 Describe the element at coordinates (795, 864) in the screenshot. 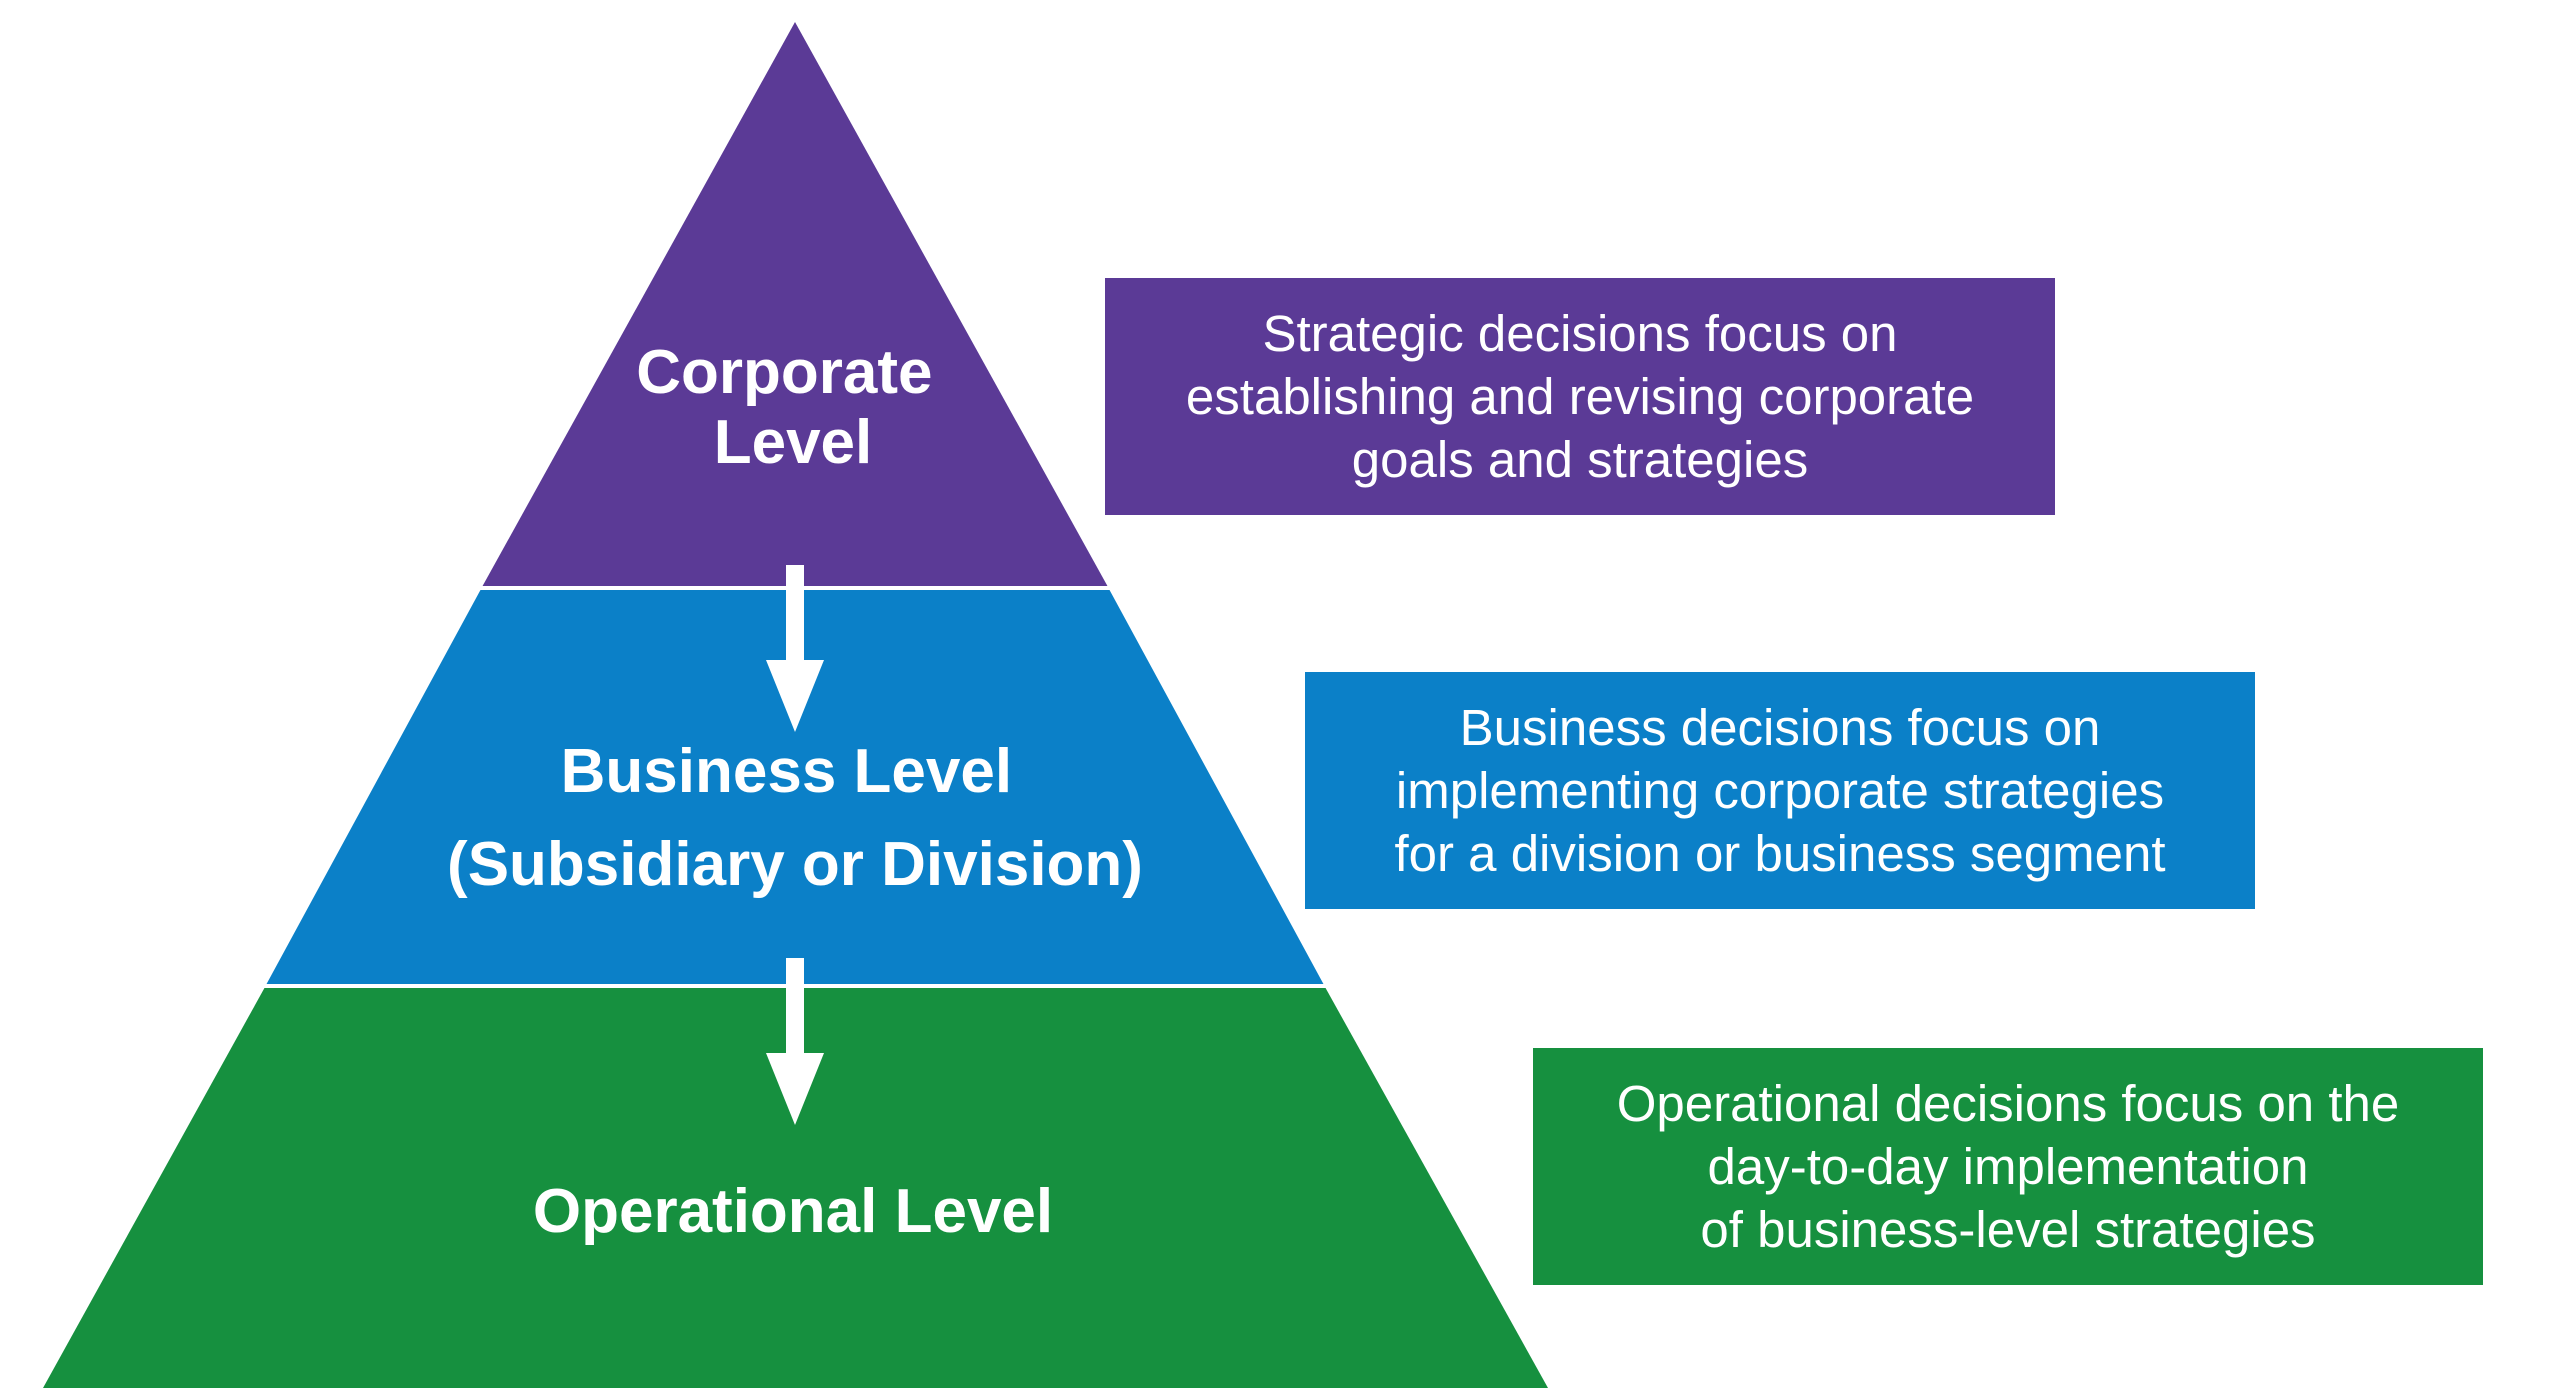

I see `tier-label-line: (Subsidiary or Division)` at that location.